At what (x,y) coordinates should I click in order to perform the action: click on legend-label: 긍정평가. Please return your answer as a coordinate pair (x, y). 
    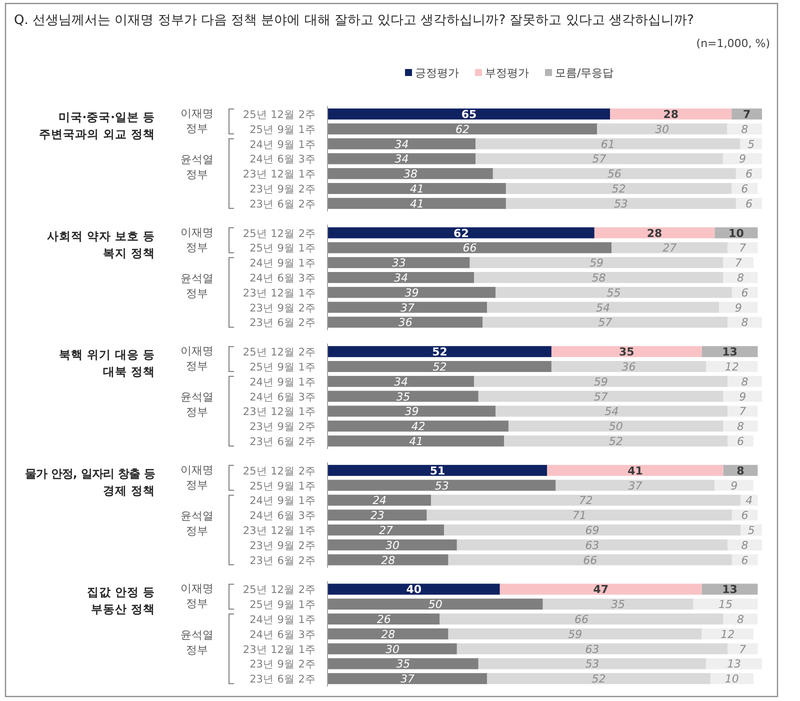
    Looking at the image, I should click on (437, 73).